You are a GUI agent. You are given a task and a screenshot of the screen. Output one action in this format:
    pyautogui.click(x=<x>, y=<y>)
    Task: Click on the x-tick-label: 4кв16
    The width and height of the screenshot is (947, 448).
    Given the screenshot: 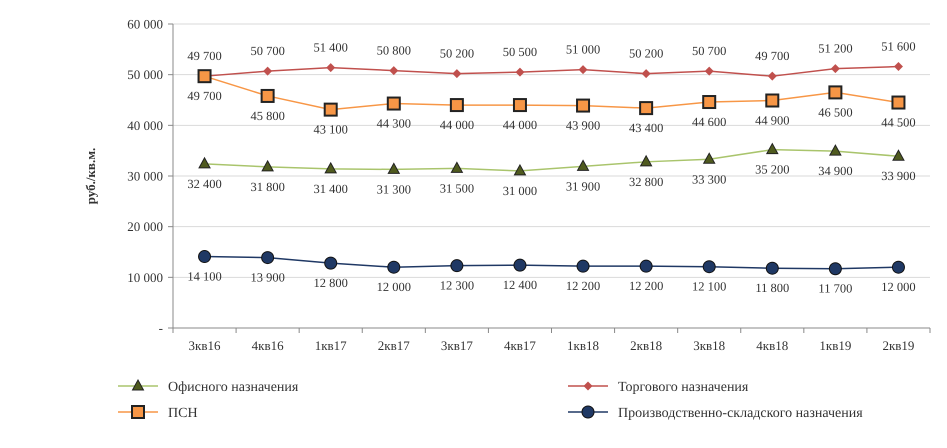 What is the action you would take?
    pyautogui.click(x=268, y=345)
    